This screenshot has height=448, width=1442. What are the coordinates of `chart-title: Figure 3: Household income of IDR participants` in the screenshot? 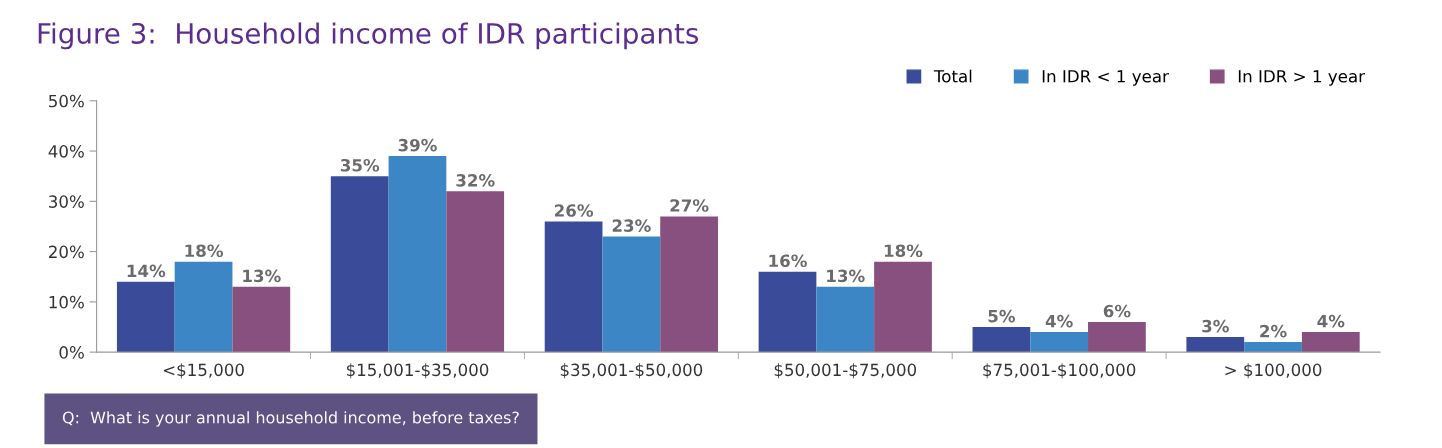 It's located at (368, 36).